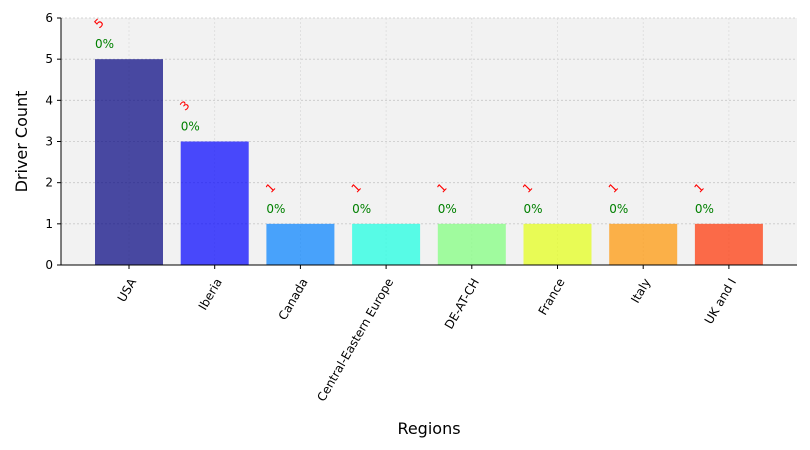  Describe the element at coordinates (720, 301) in the screenshot. I see `x-tick-label: UK and I` at that location.